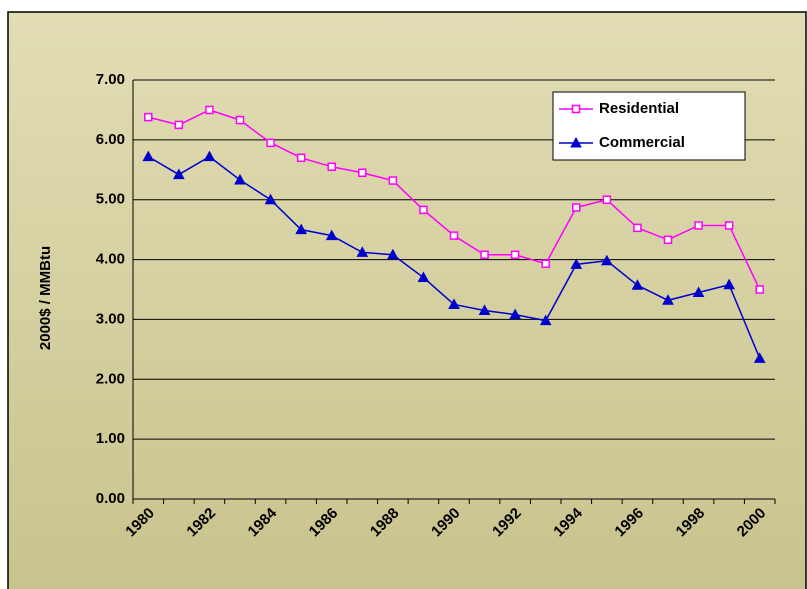 The width and height of the screenshot is (807, 589). I want to click on y-tick-label: 4.00, so click(110, 259).